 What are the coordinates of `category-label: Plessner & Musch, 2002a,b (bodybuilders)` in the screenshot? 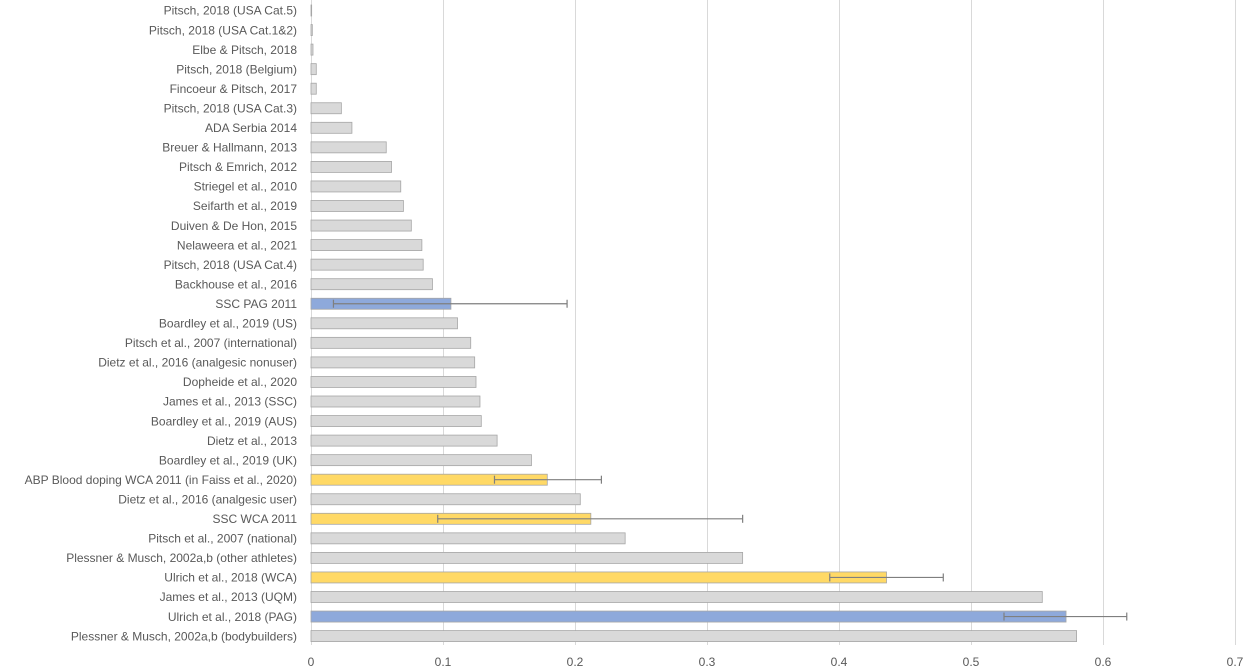 It's located at (184, 636).